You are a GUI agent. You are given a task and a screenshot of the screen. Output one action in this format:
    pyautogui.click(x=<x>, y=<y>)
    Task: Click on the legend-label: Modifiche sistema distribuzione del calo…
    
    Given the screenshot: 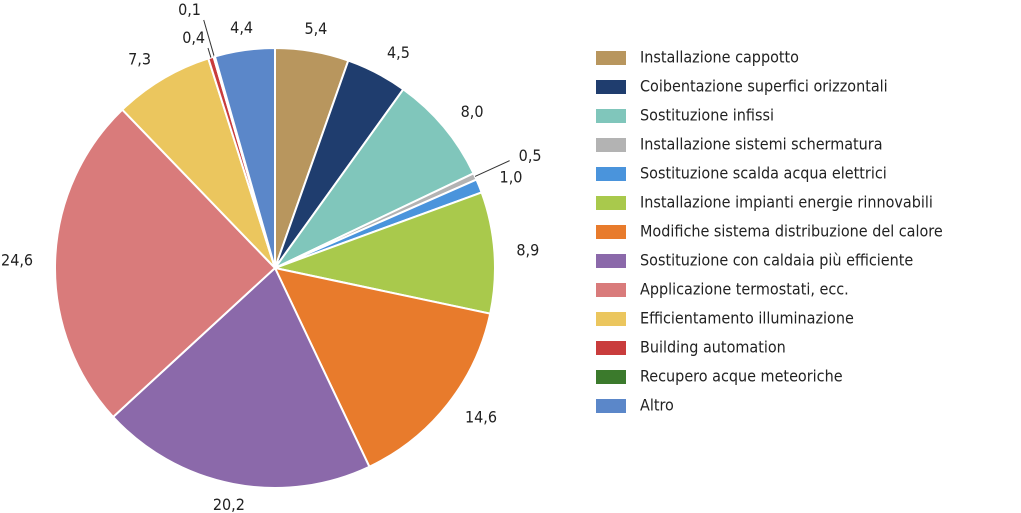 What is the action you would take?
    pyautogui.click(x=791, y=231)
    